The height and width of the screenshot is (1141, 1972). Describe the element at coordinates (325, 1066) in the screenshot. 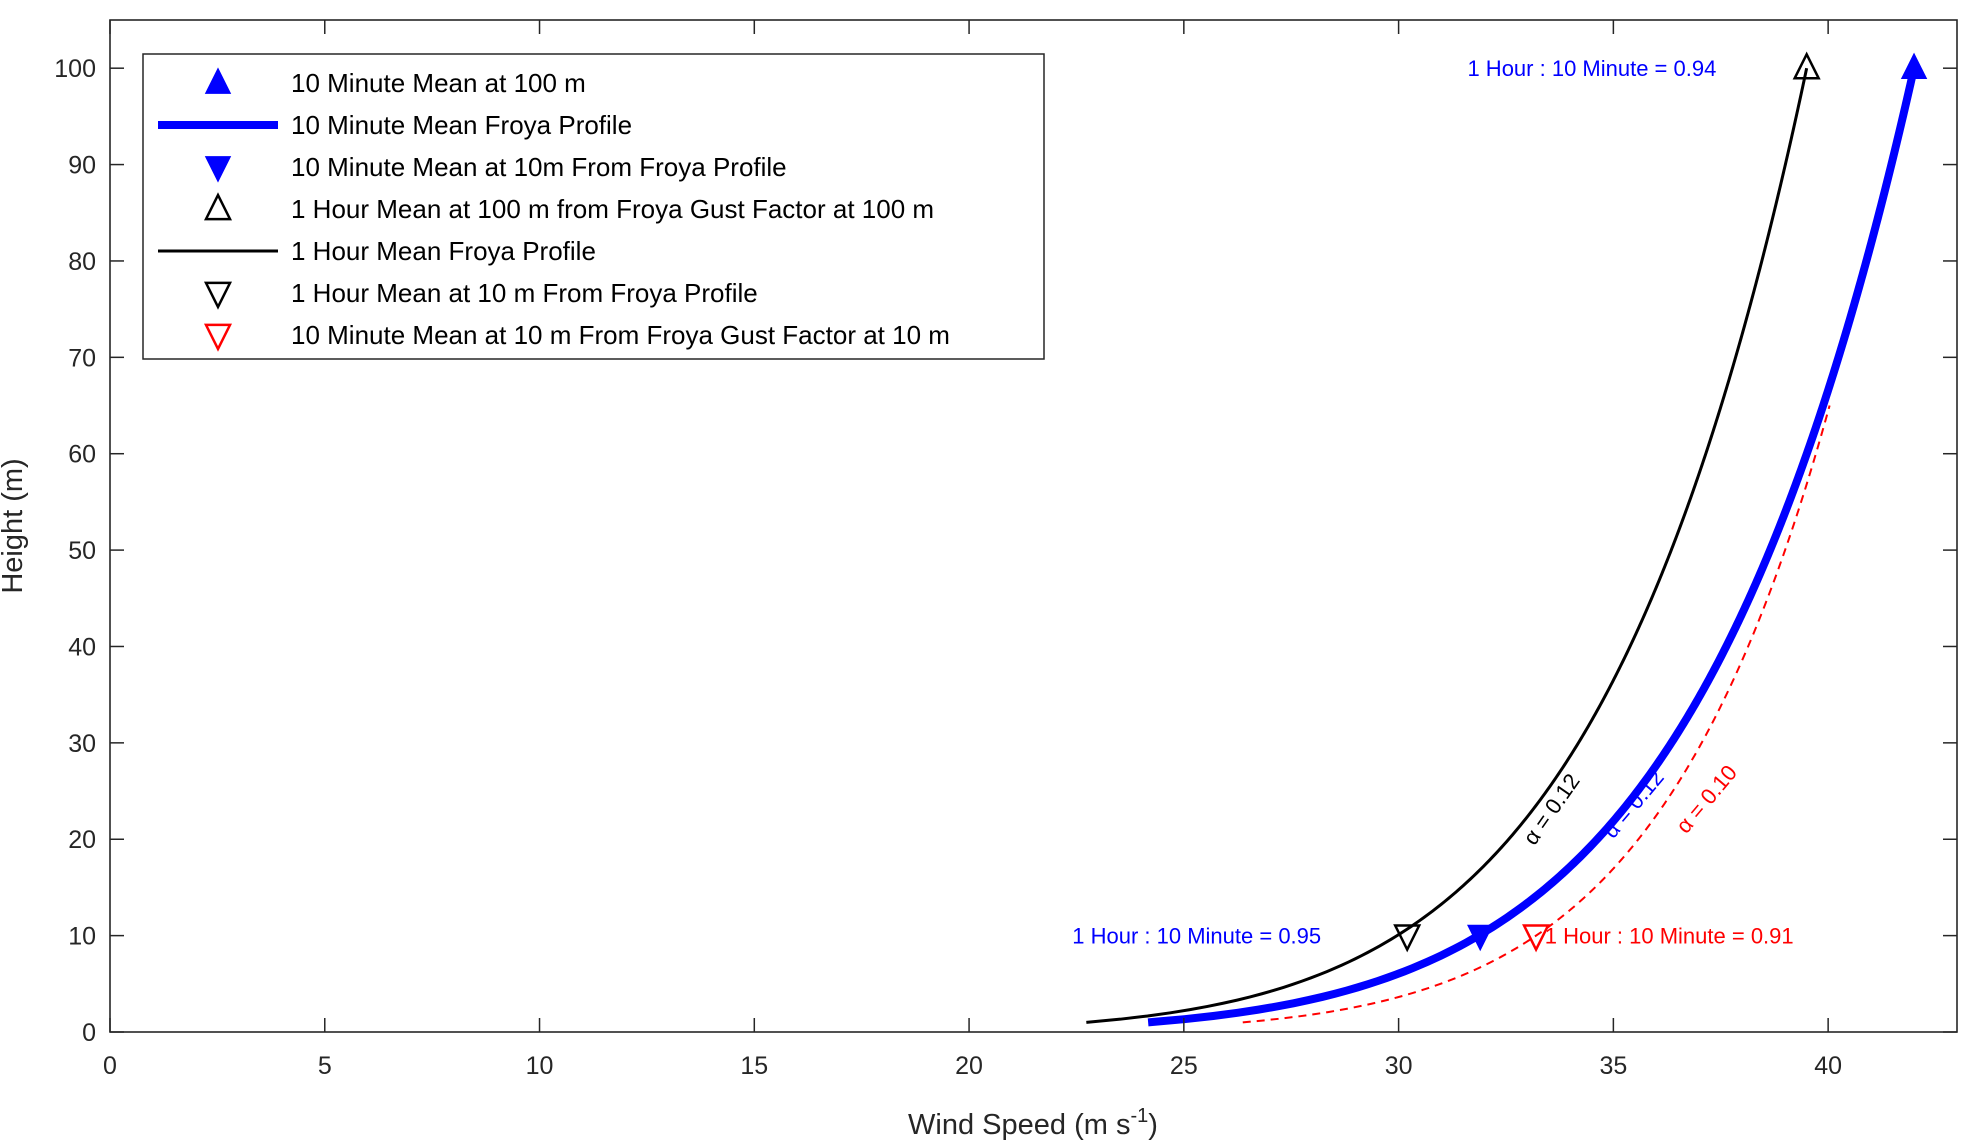

I see `x-tick-label: 5` at that location.